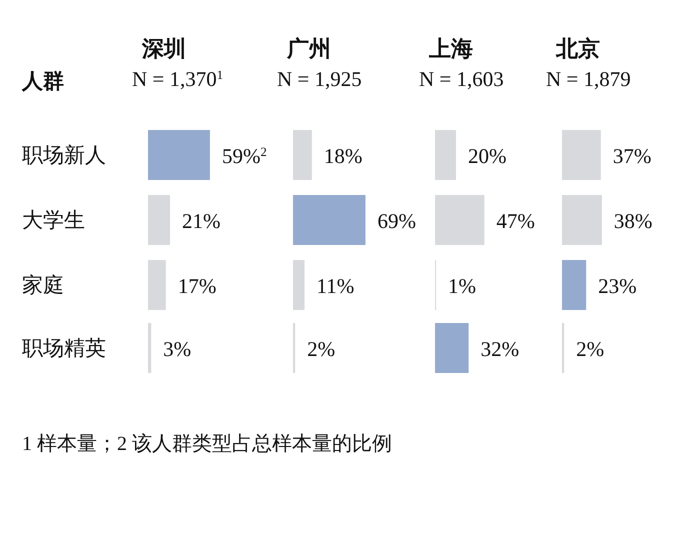 This screenshot has height=535, width=700. I want to click on chart-title: 北京, so click(577, 48).